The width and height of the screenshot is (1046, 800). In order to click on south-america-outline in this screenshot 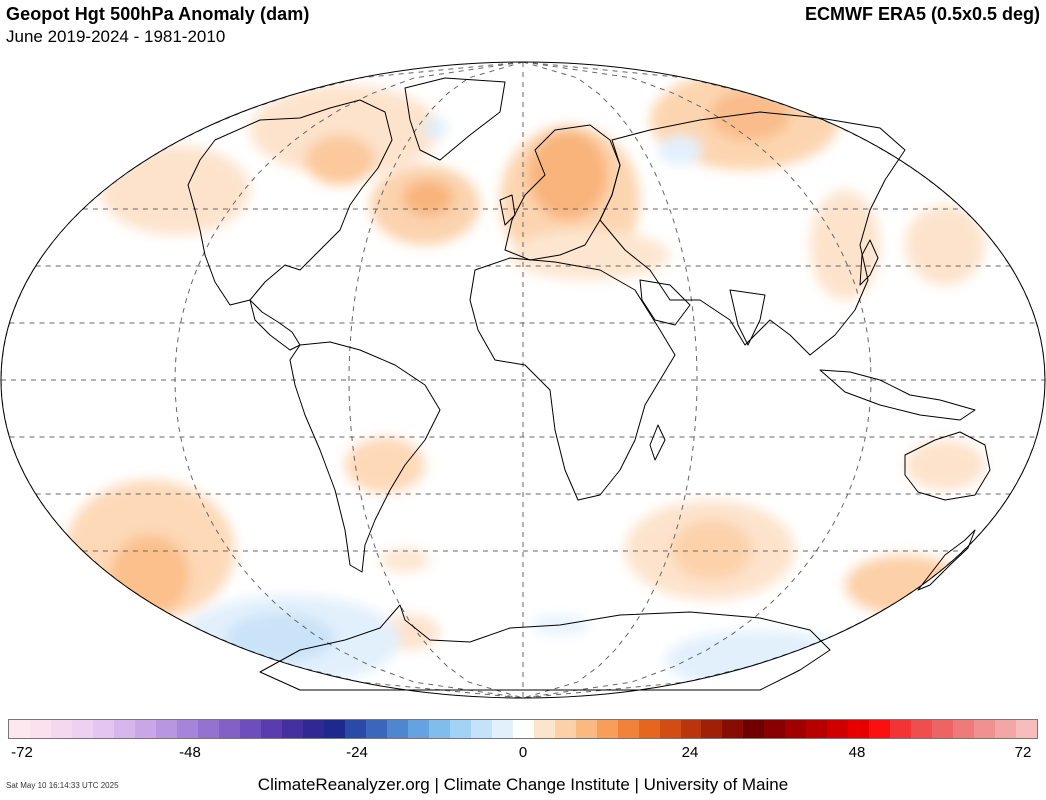, I will do `click(365, 457)`.